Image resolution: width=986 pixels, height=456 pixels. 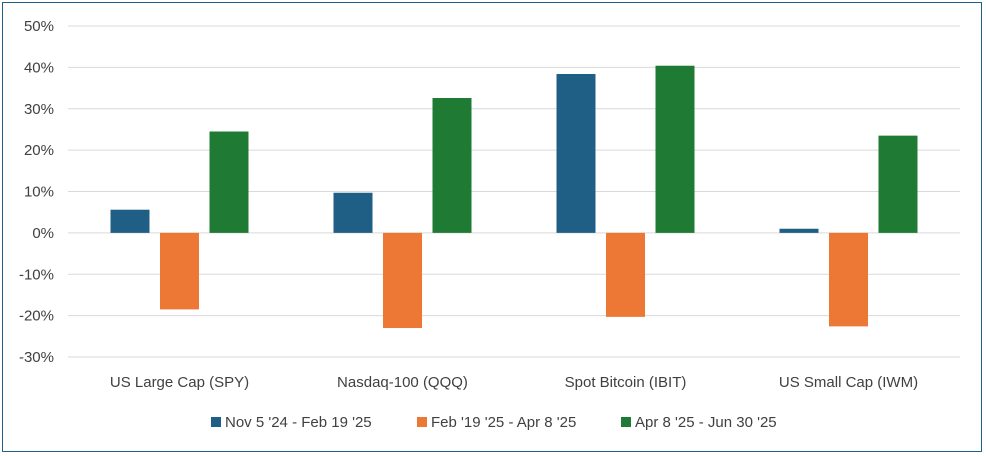 What do you see at coordinates (626, 382) in the screenshot?
I see `x-category-label: Spot Bitcoin (IBIT)` at bounding box center [626, 382].